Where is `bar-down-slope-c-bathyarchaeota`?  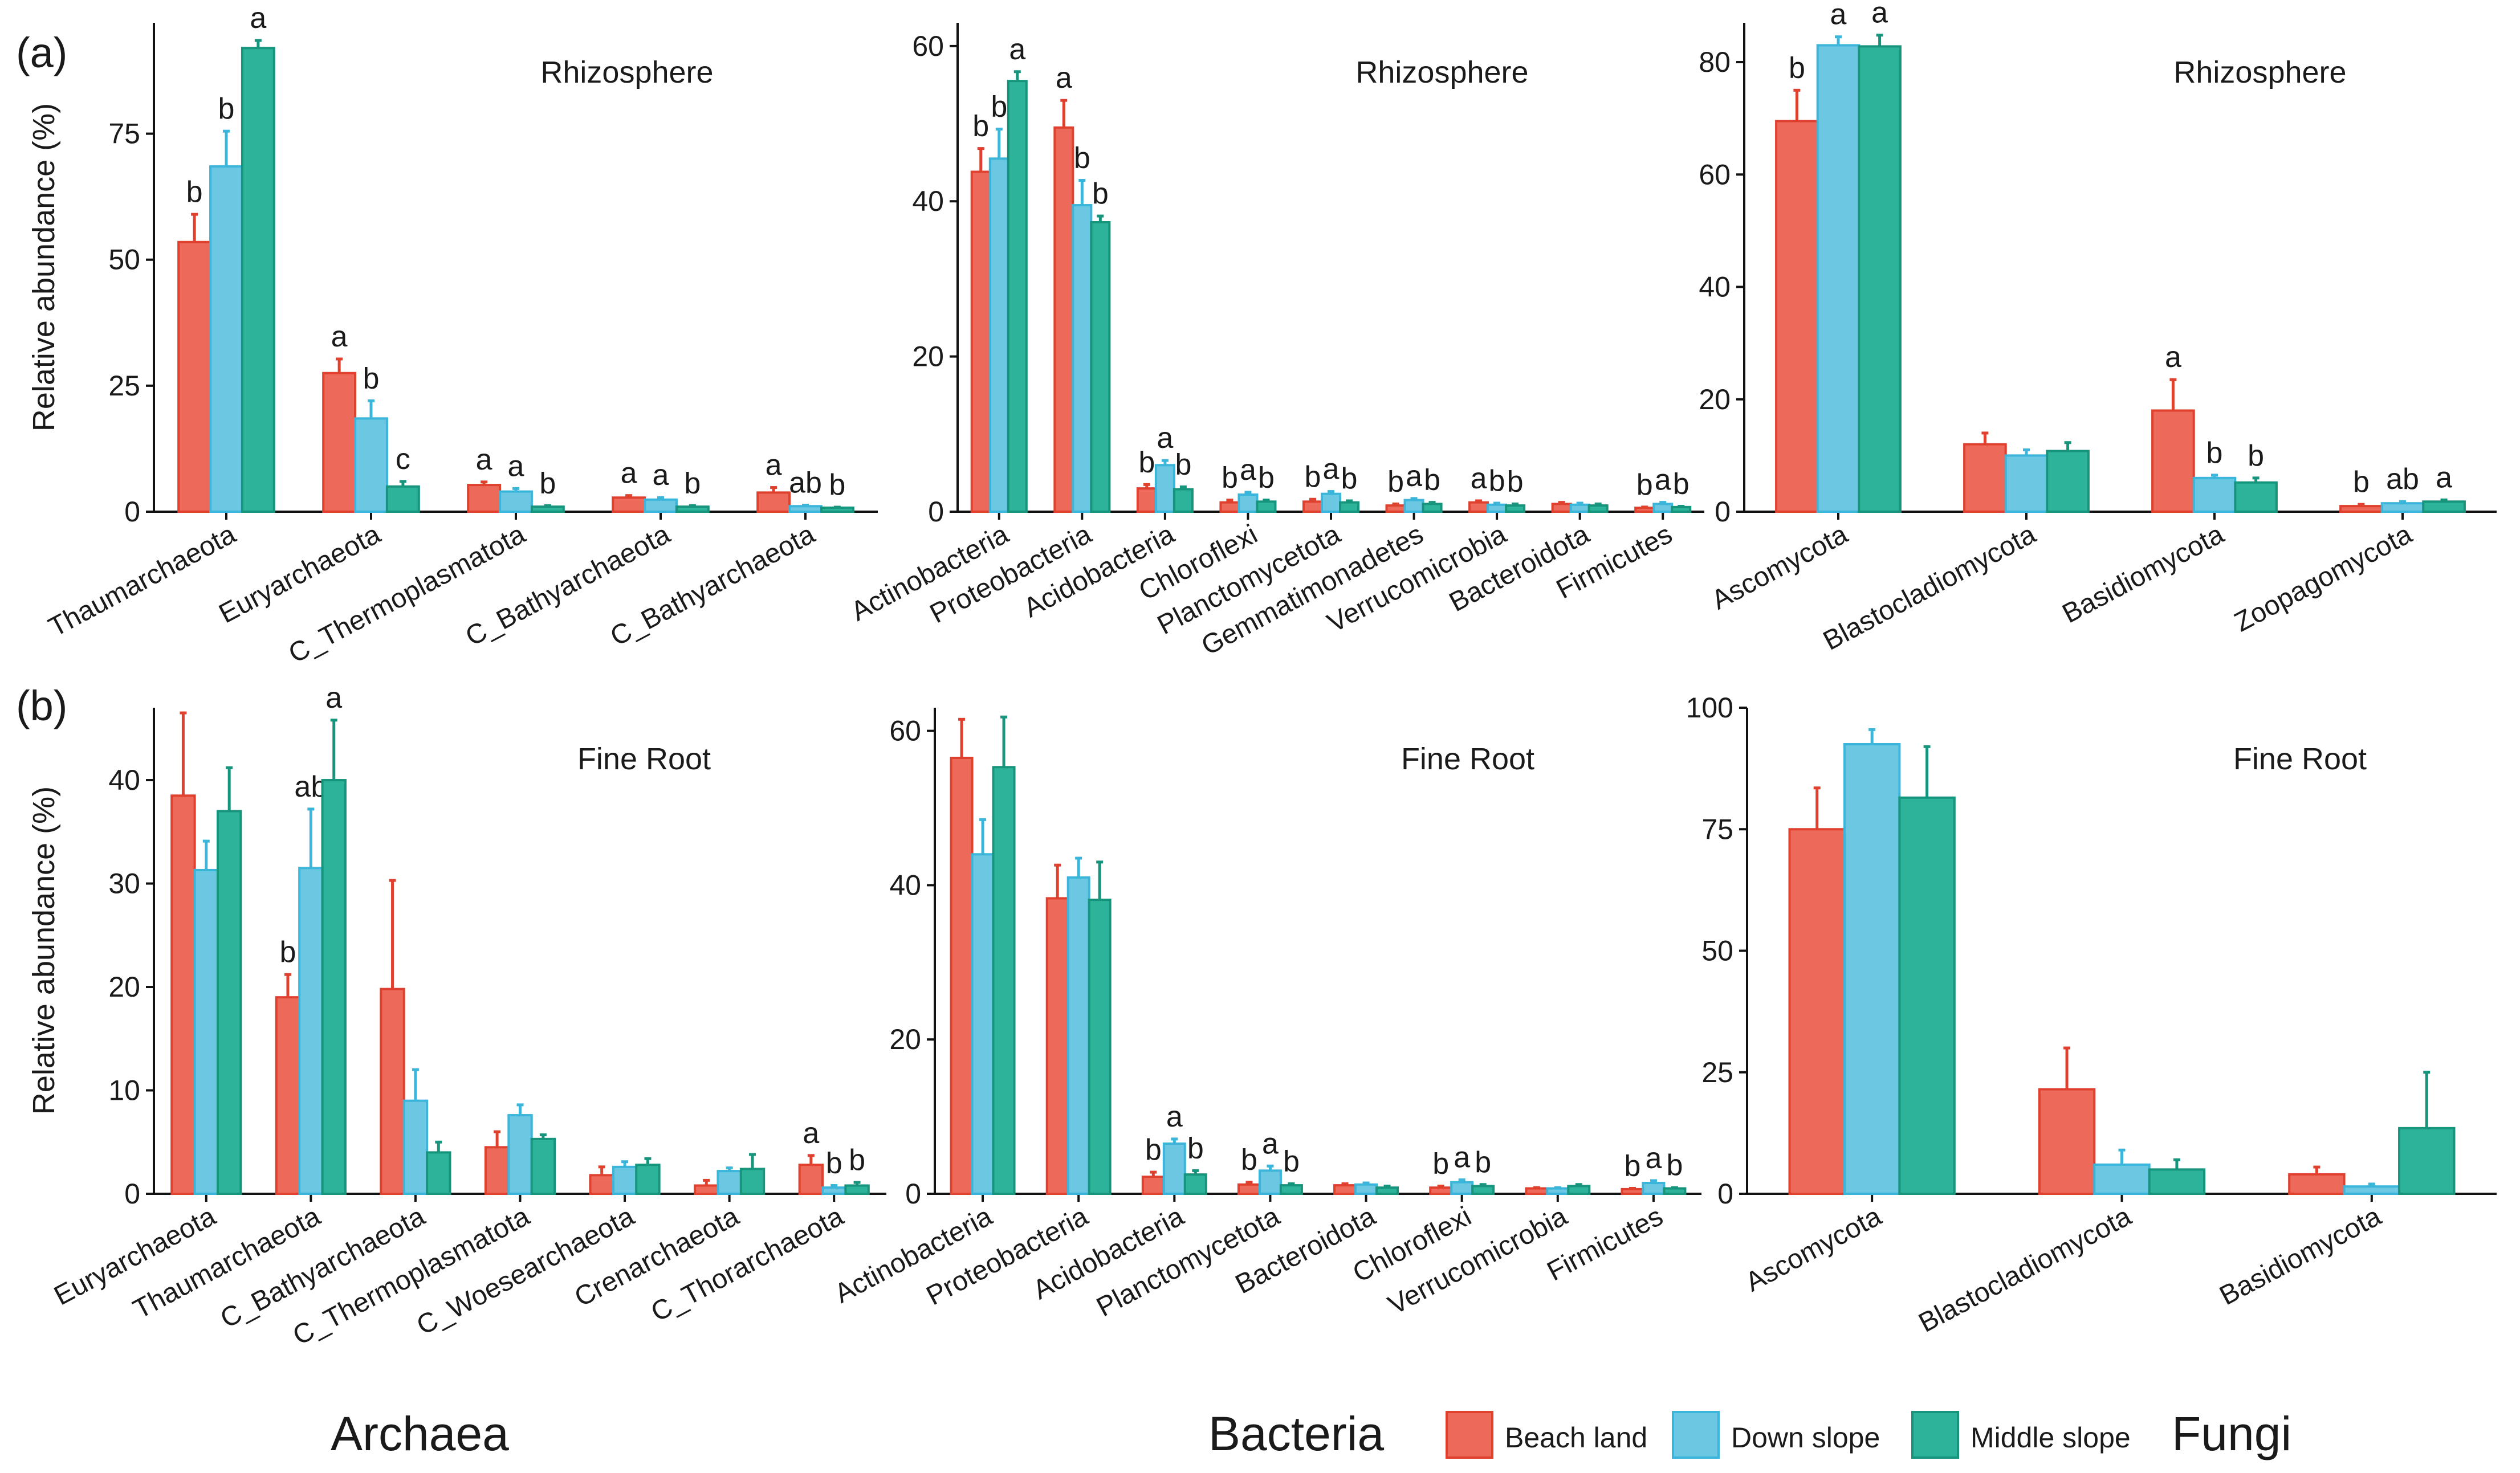
bar-down-slope-c-bathyarchaeota is located at coordinates (805, 509).